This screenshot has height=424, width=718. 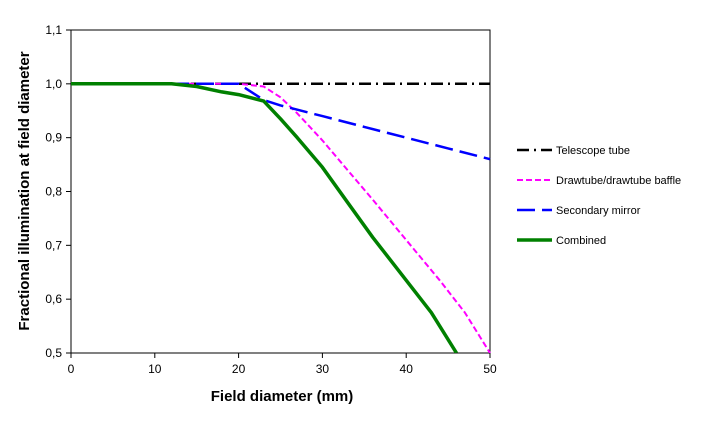 I want to click on x-tick-label: 20, so click(x=239, y=369).